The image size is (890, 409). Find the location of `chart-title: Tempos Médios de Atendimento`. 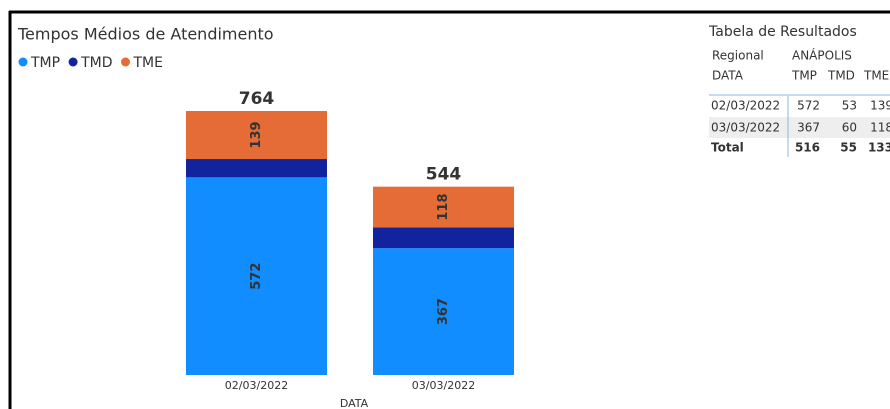

chart-title: Tempos Médios de Atendimento is located at coordinates (145, 34).